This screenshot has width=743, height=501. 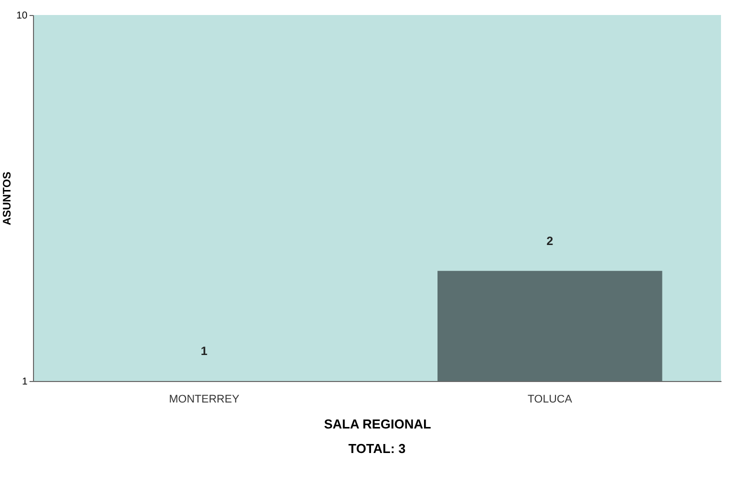 What do you see at coordinates (204, 351) in the screenshot?
I see `data-label: 1` at bounding box center [204, 351].